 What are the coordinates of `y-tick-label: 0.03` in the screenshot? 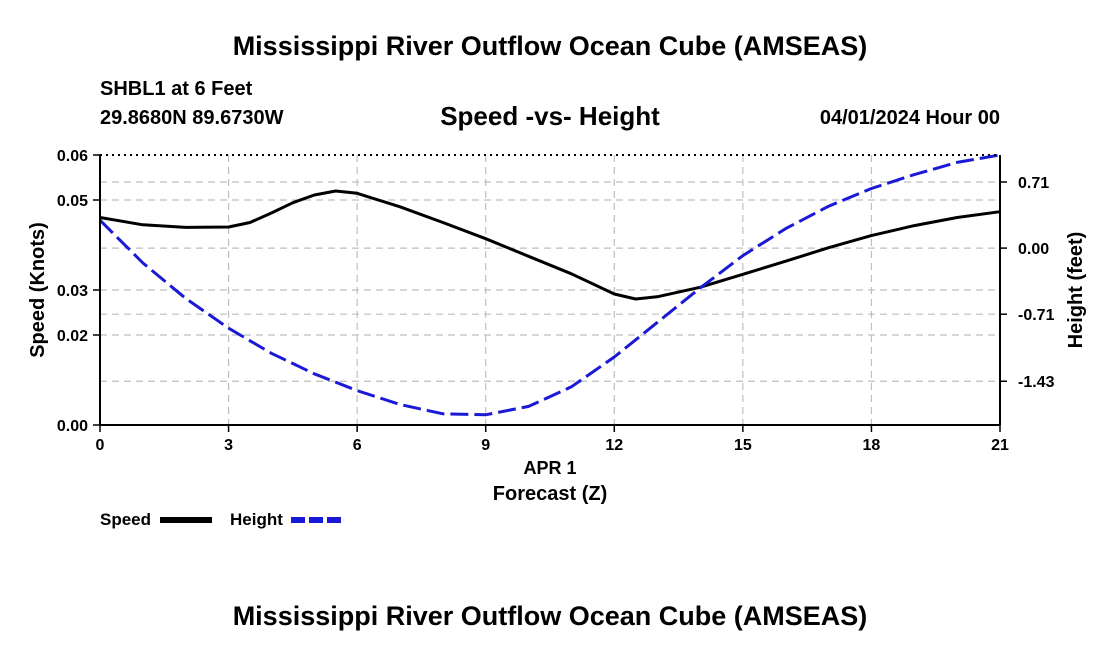 It's located at (72, 291).